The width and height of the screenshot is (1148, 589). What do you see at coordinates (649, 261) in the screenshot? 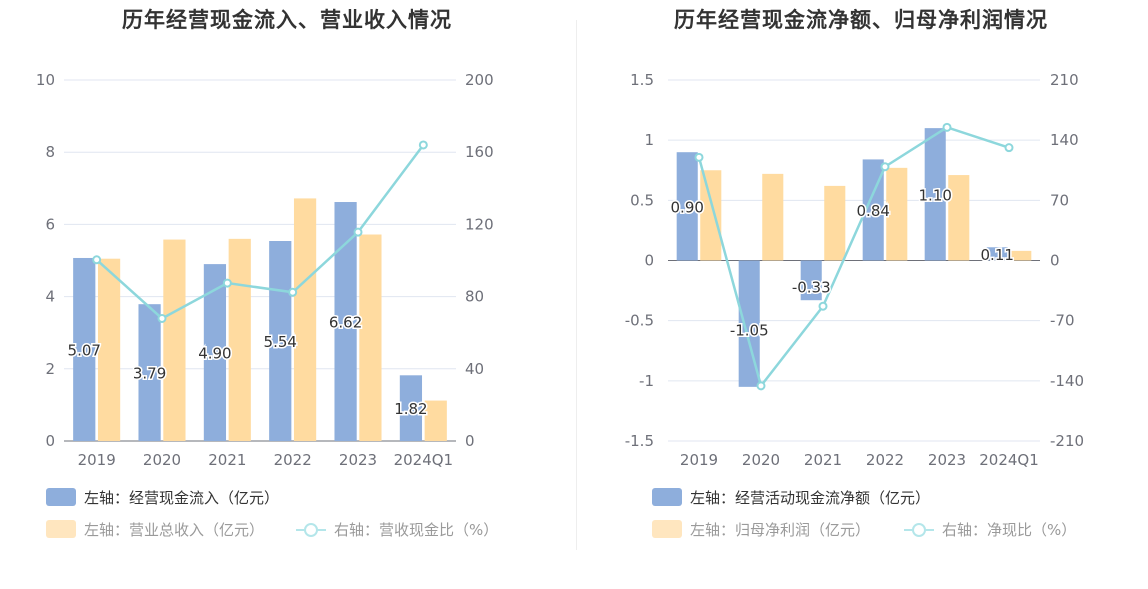
I see `left-axis-tick-label: 0` at bounding box center [649, 261].